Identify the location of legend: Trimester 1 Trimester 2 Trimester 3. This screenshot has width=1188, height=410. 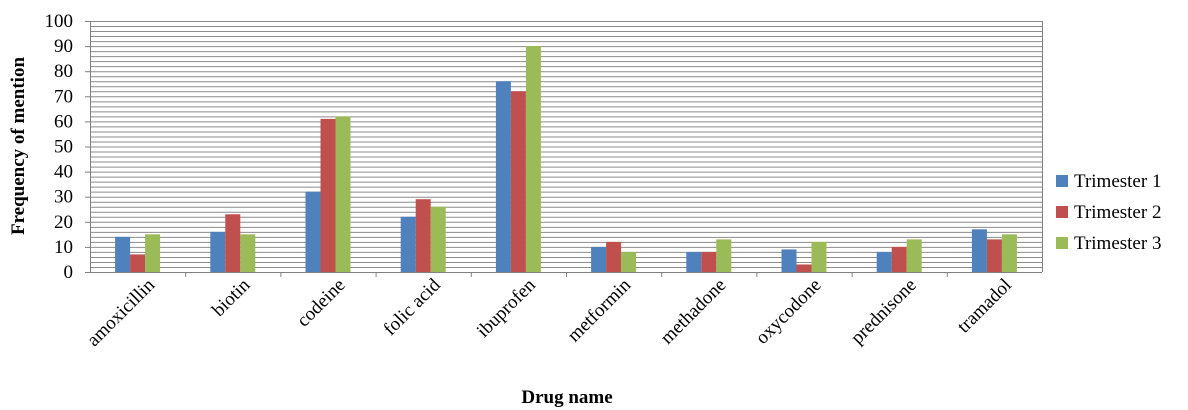
(1108, 212).